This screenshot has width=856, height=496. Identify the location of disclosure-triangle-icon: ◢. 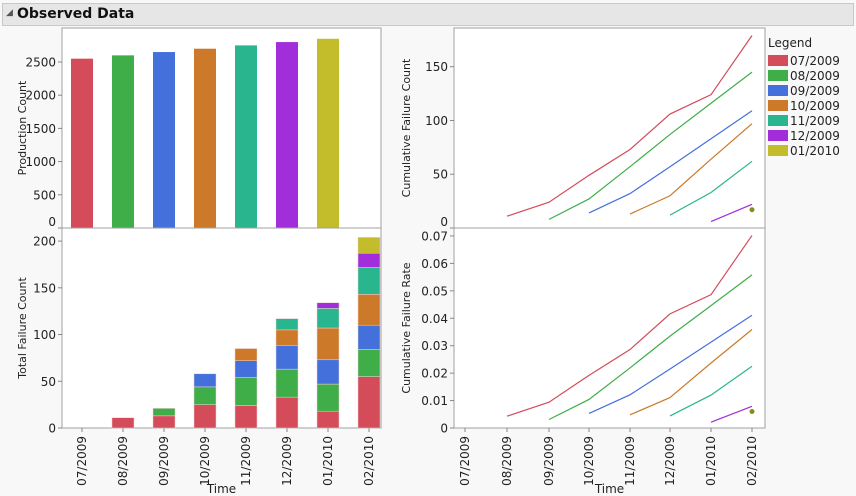
(9, 13).